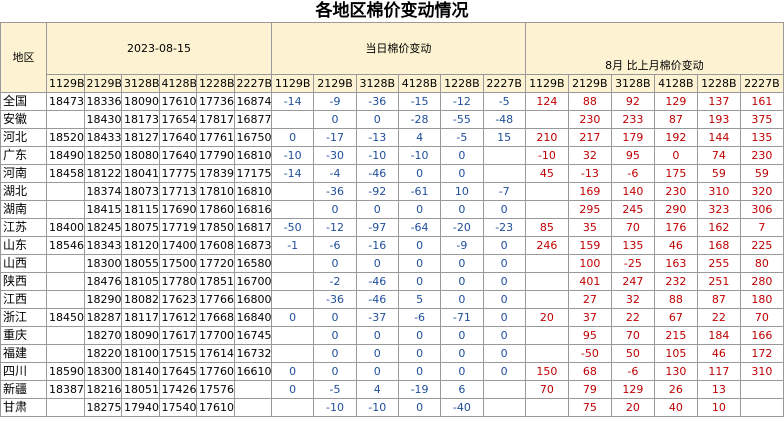 The width and height of the screenshot is (784, 421). Describe the element at coordinates (335, 101) in the screenshot. I see `daily-change: -9` at that location.